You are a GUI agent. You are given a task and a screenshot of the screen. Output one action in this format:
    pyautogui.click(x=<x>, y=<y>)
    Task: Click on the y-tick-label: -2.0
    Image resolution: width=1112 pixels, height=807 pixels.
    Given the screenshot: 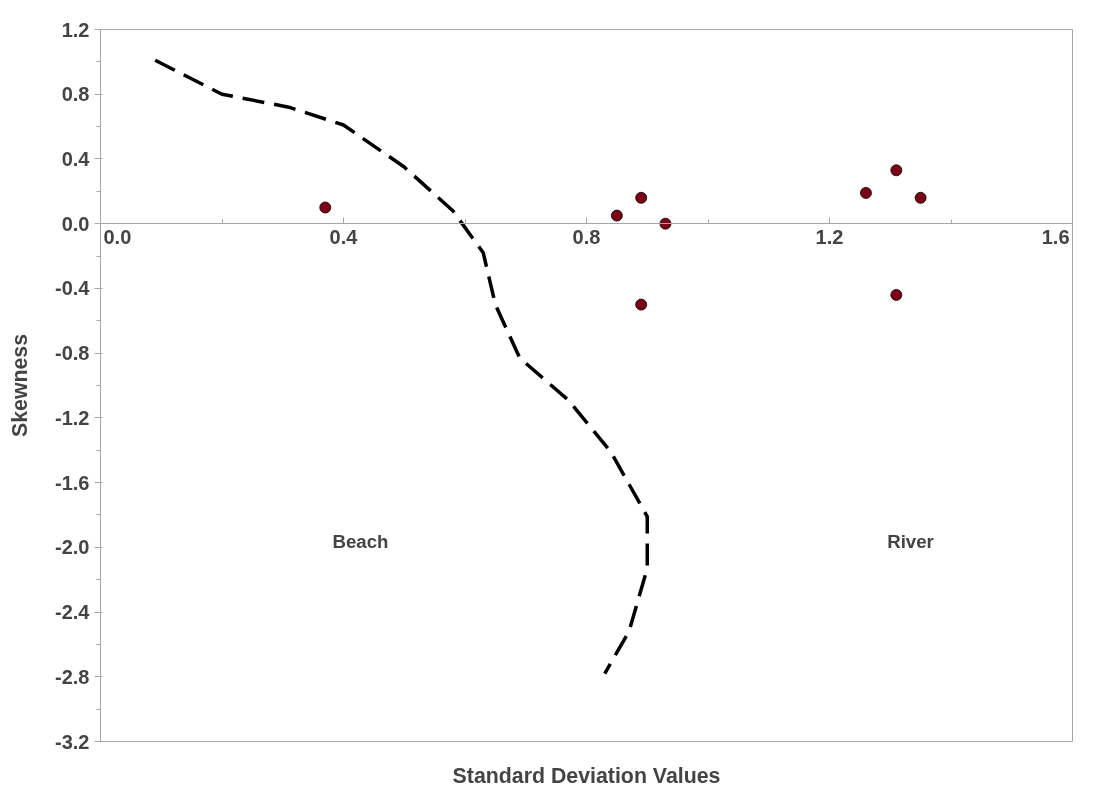 What is the action you would take?
    pyautogui.click(x=72, y=547)
    